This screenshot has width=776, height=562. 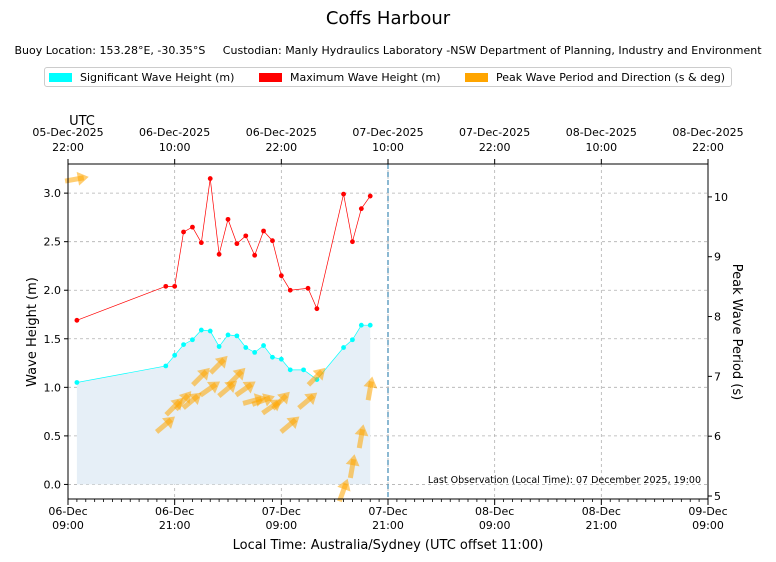 I want to click on legend-swatch-hmax, so click(x=270, y=77).